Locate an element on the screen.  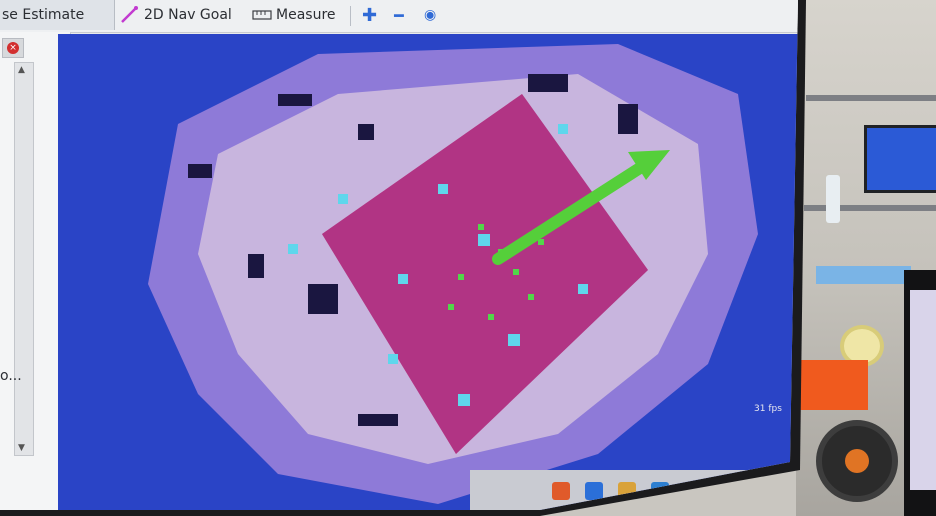
pose-estimate-tool: se Estimate is located at coordinates (57, 15).